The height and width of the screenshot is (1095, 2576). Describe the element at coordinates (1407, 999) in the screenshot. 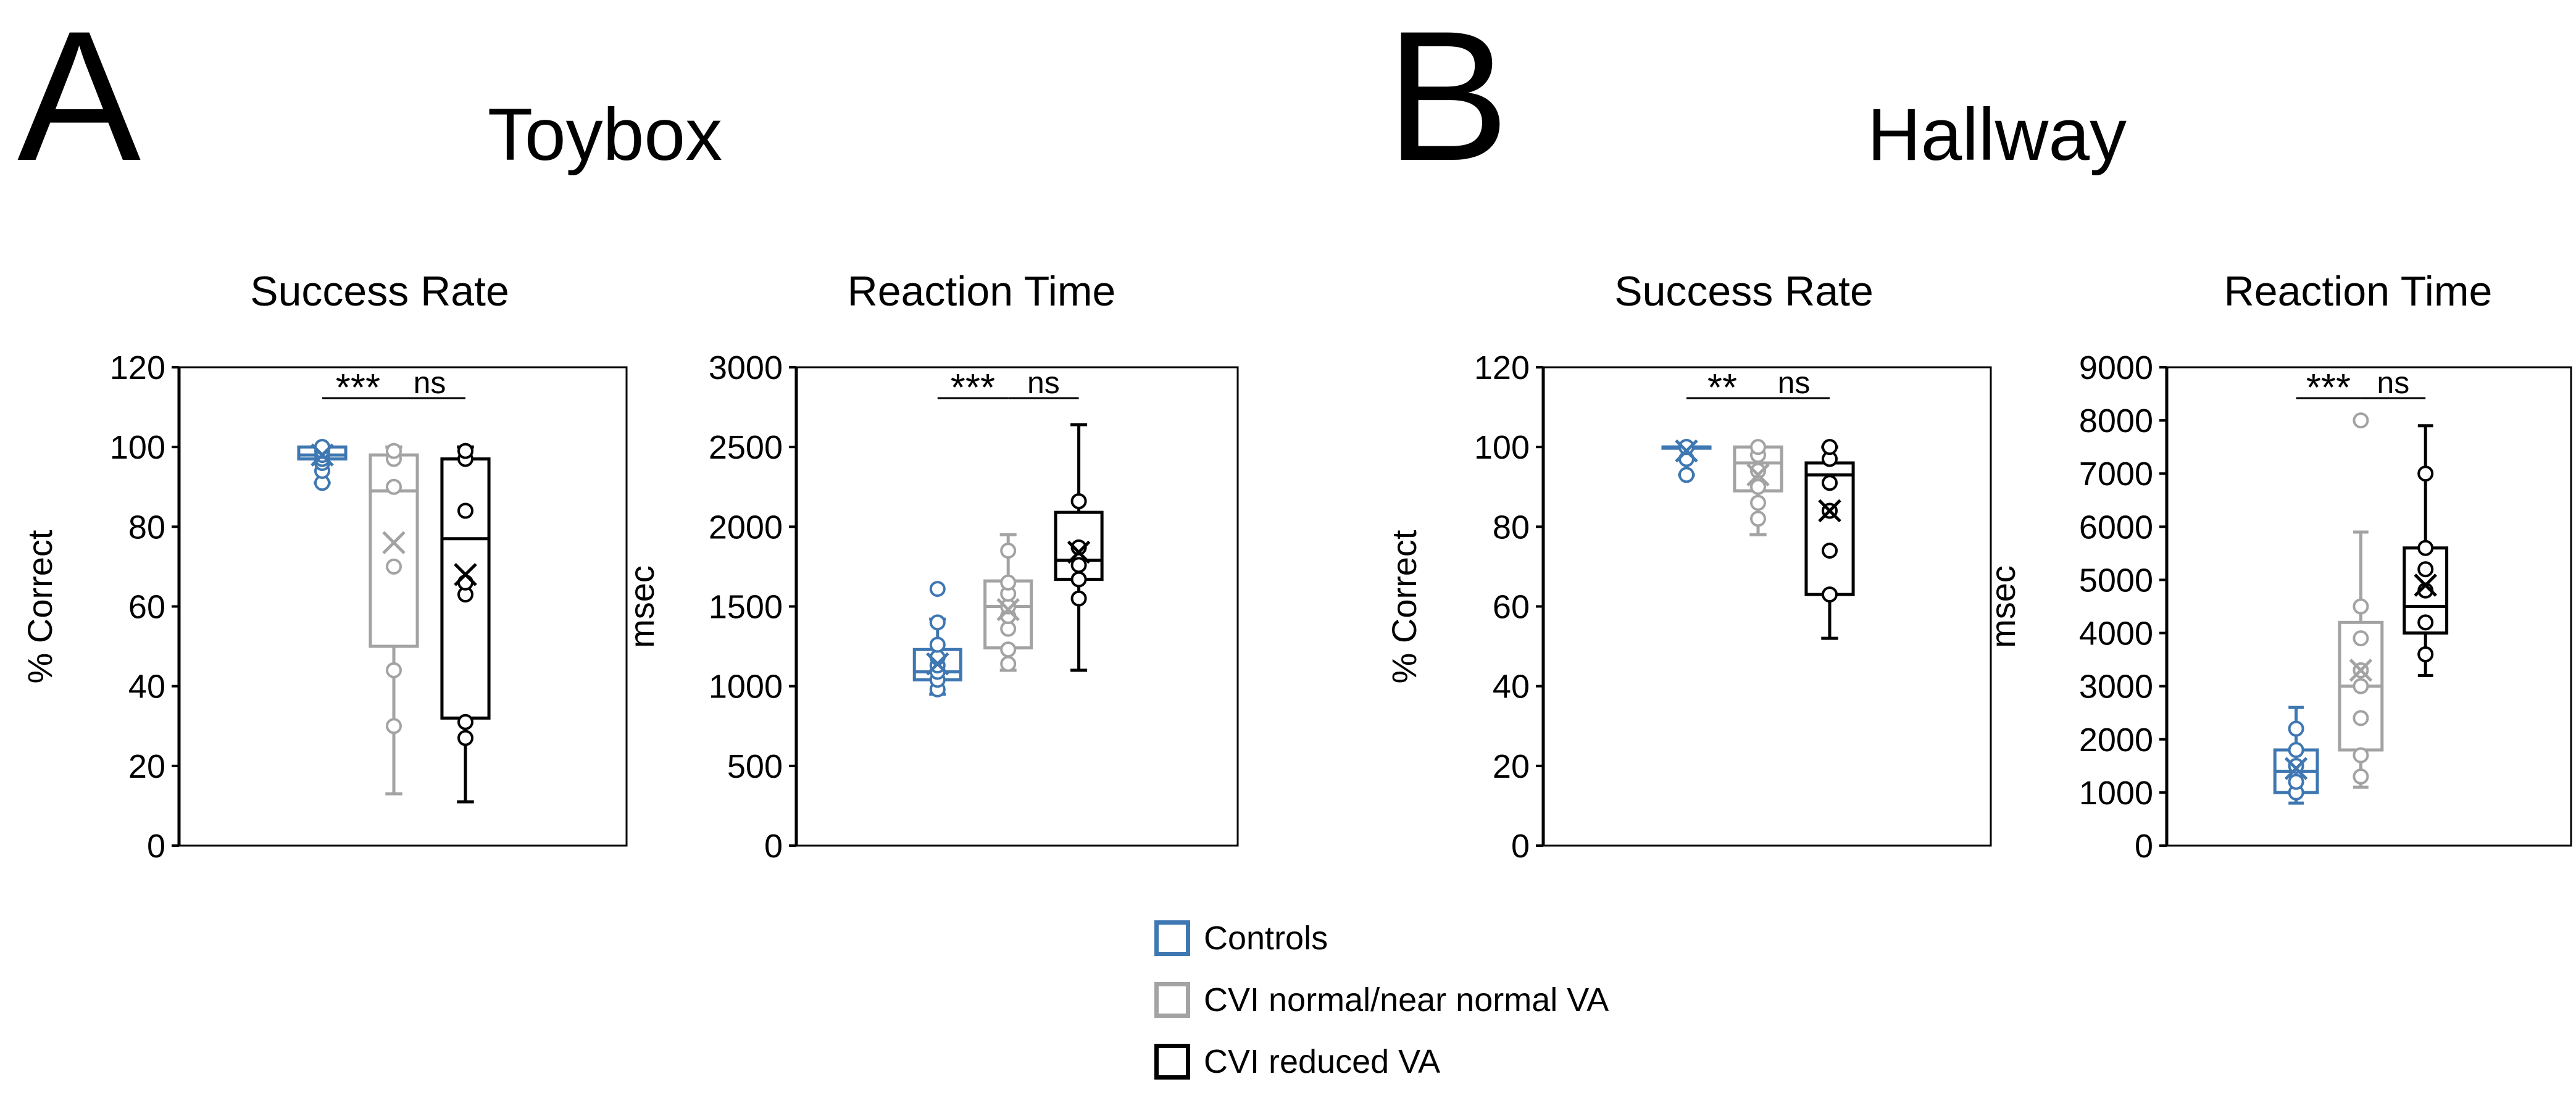

I see `legend-label-cvi-normal: CVI normal/near normal VA` at that location.